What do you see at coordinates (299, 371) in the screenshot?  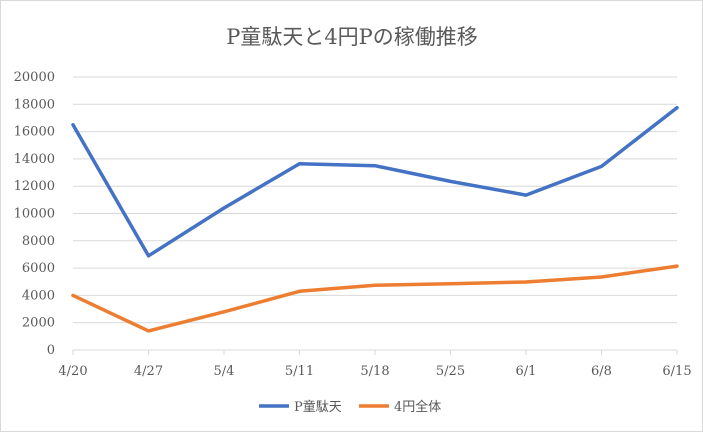 I see `x-tick-label: 5/11` at bounding box center [299, 371].